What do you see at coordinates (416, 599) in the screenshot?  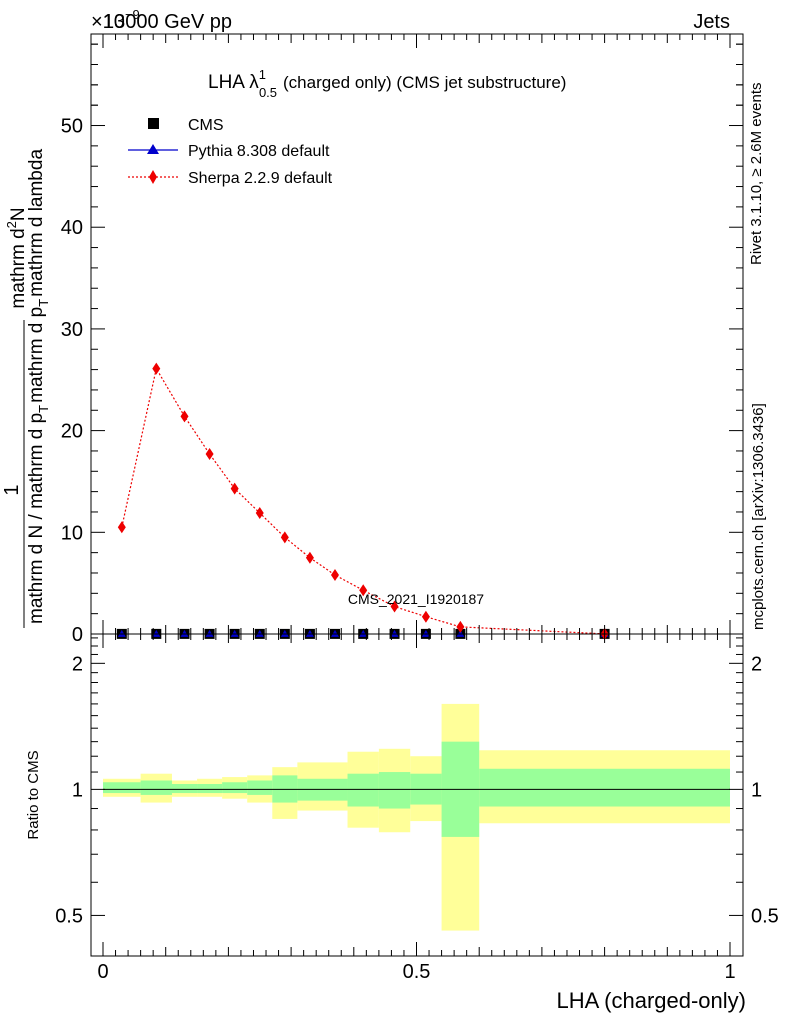 I see `analysis-watermark: CMS_2021_I1920187` at bounding box center [416, 599].